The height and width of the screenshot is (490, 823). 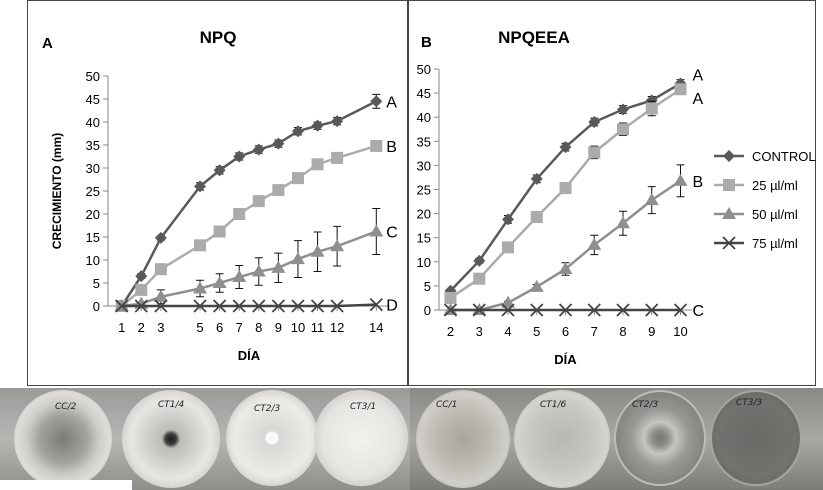 What do you see at coordinates (784, 156) in the screenshot?
I see `legend-entry: CONTROL` at bounding box center [784, 156].